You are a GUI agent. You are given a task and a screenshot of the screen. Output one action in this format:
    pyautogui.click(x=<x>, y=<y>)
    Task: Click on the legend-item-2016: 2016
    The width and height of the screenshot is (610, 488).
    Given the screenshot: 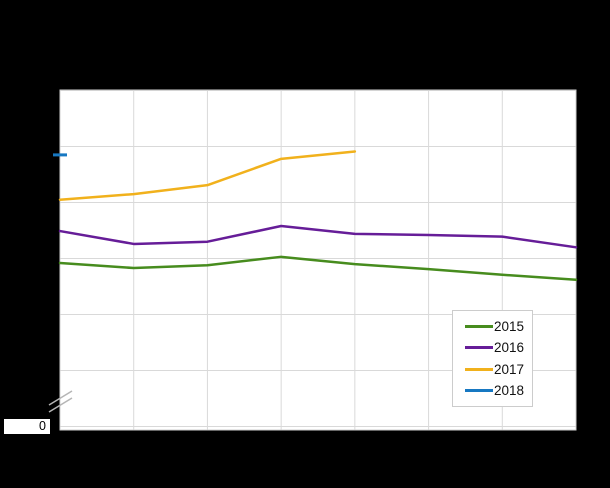 What is the action you would take?
    pyautogui.click(x=496, y=347)
    